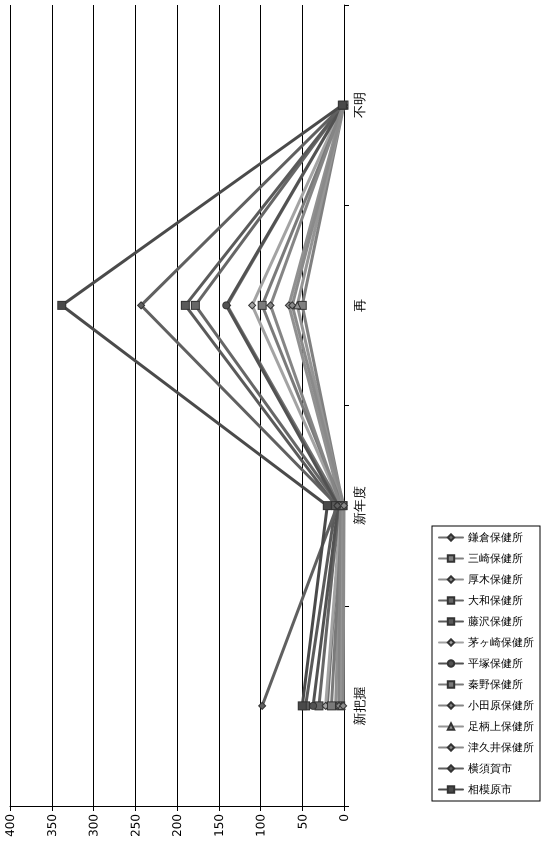 The width and height of the screenshot is (544, 841). I want to click on legend-label: 鎌倉保健所, so click(495, 537).